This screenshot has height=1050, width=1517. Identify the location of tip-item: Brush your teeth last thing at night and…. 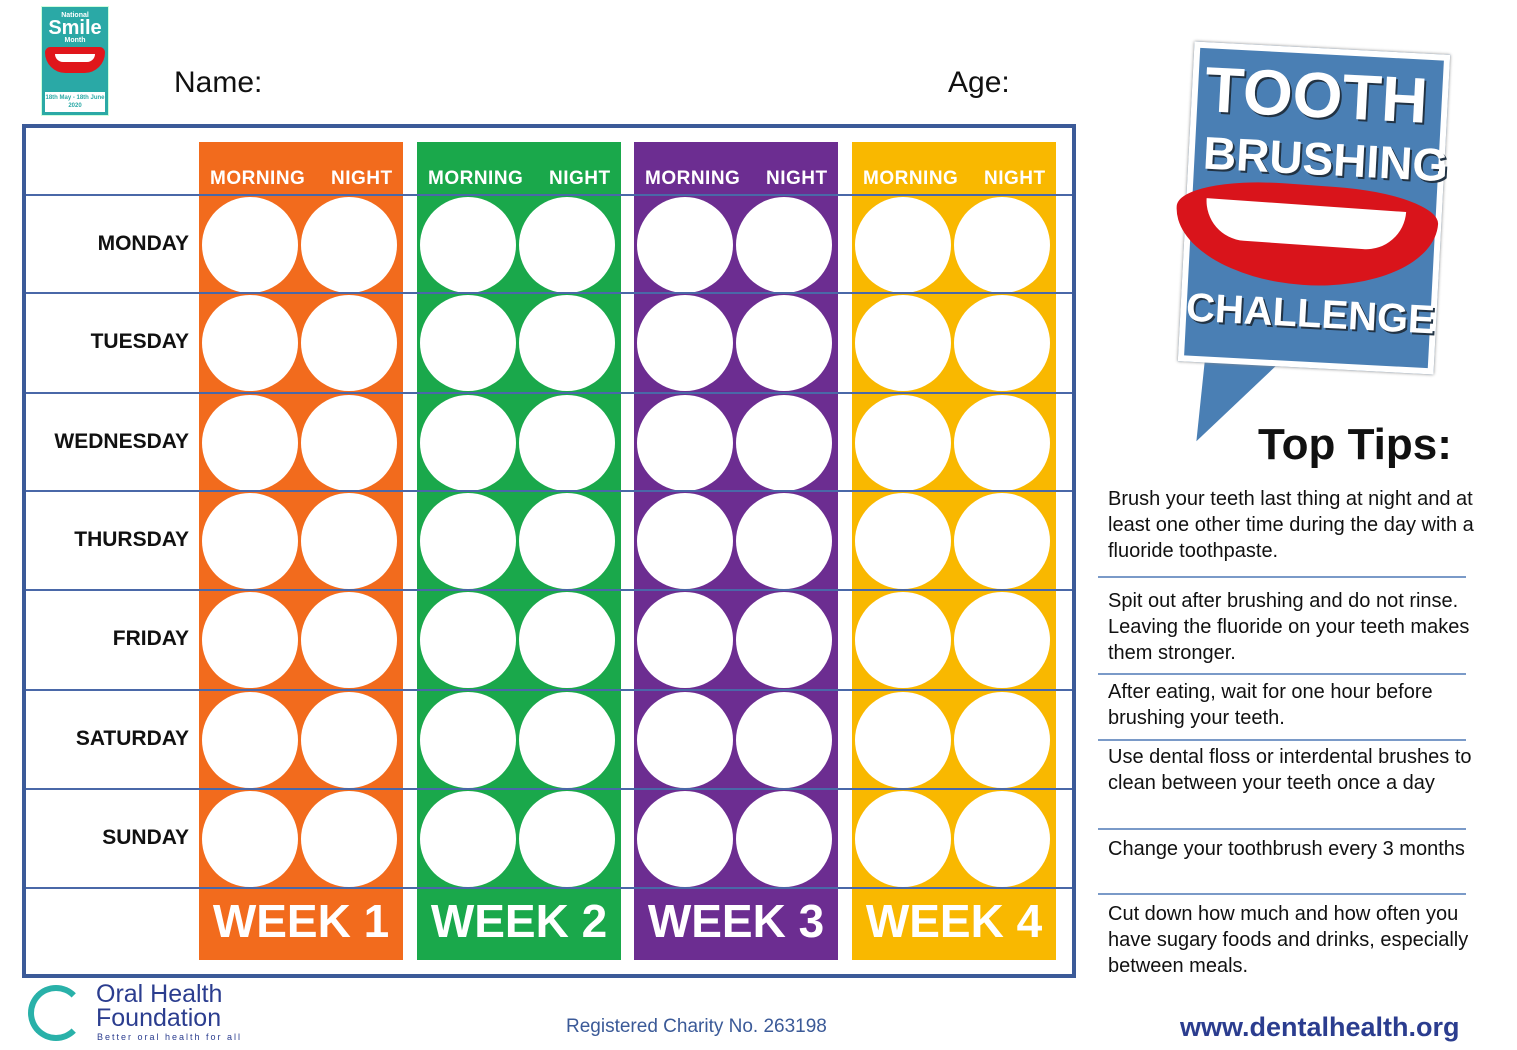
(1291, 525).